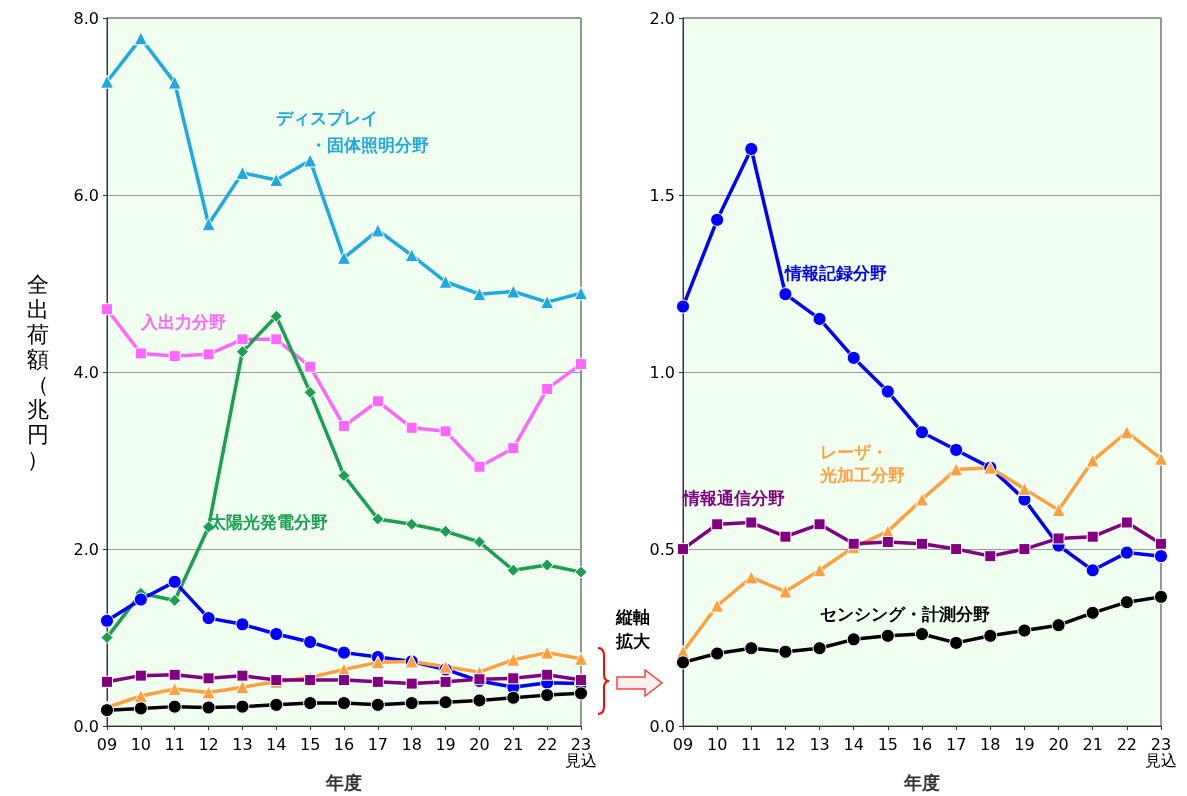 The image size is (1187, 796). I want to click on series-label: センシング・計測分野, so click(904, 614).